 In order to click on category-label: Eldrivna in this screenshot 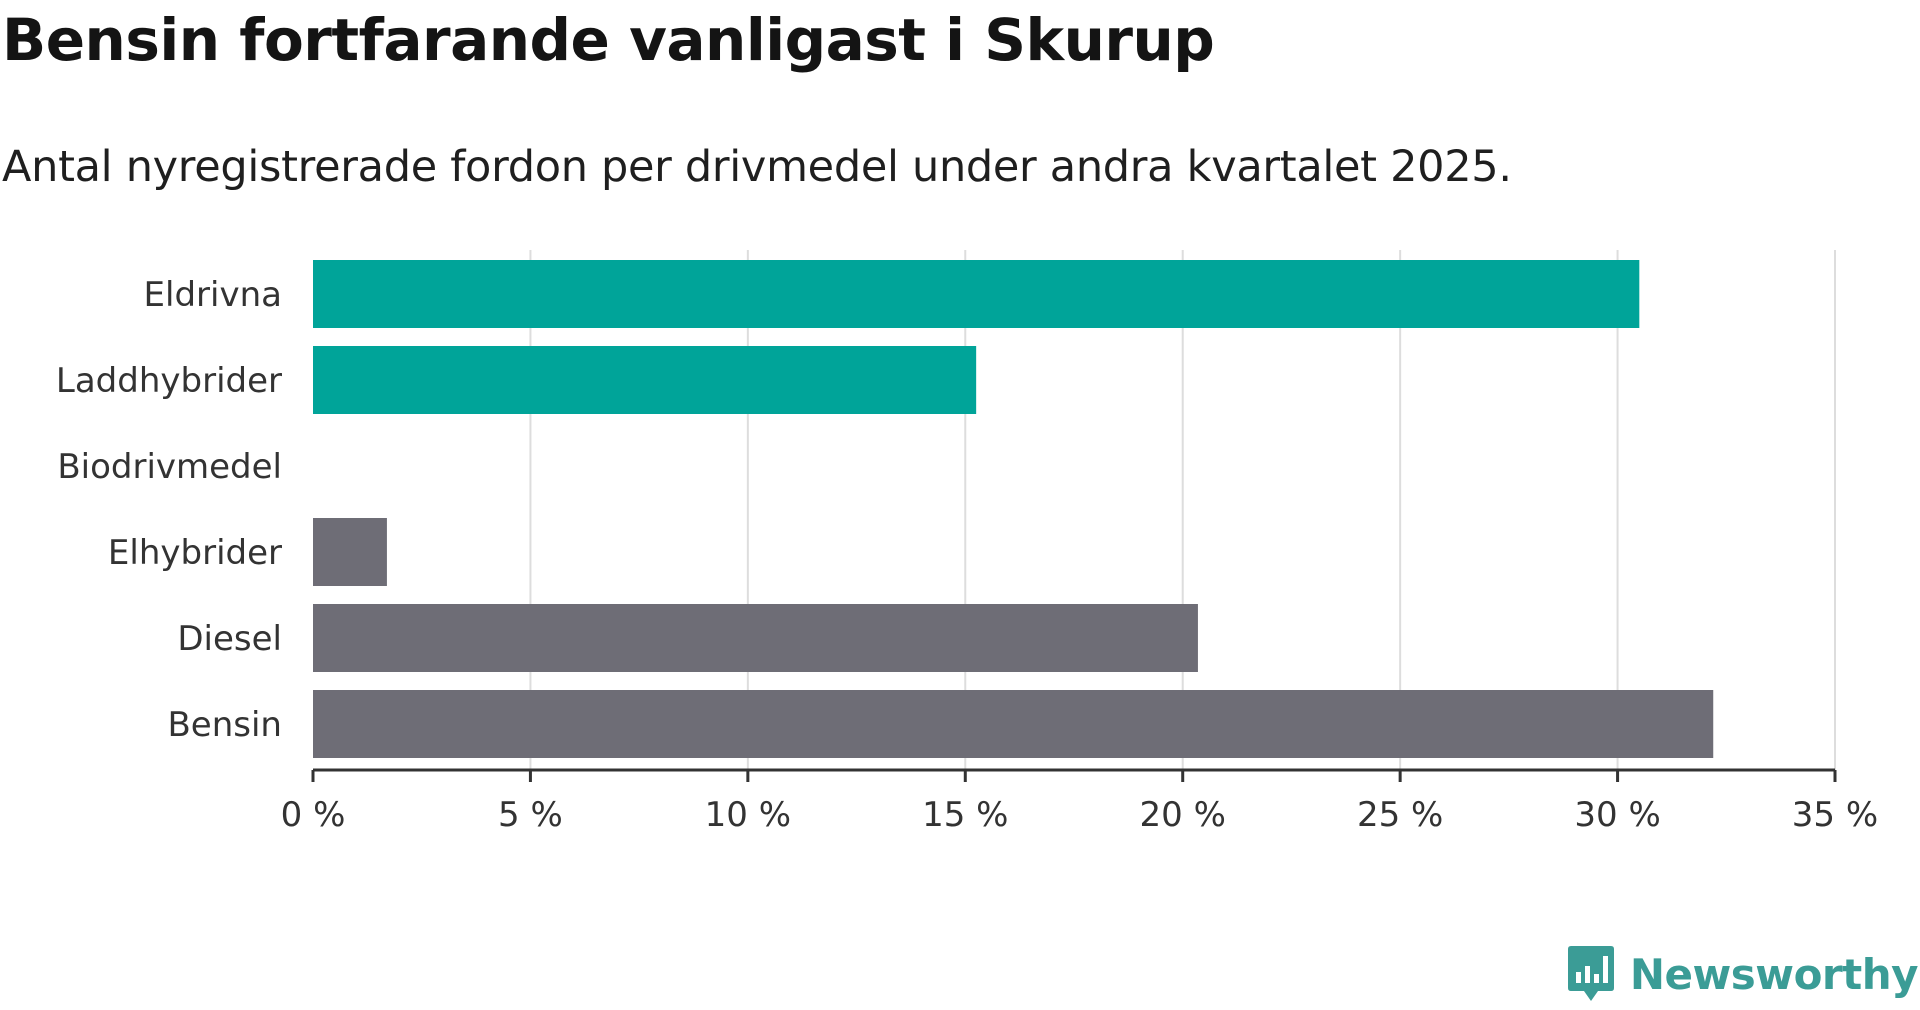, I will do `click(213, 295)`.